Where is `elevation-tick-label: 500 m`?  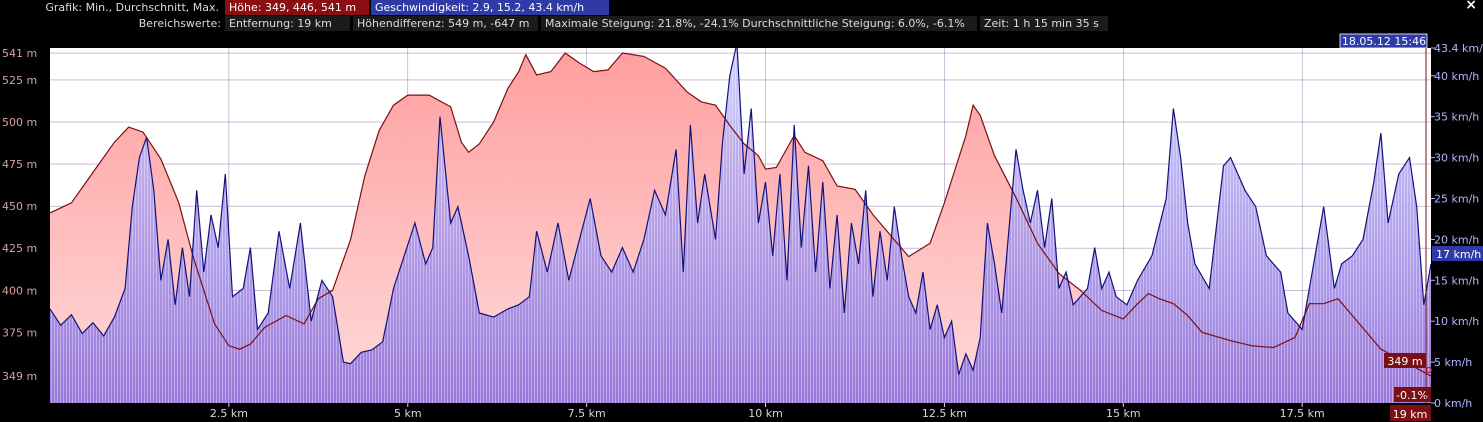 elevation-tick-label: 500 m is located at coordinates (19, 122).